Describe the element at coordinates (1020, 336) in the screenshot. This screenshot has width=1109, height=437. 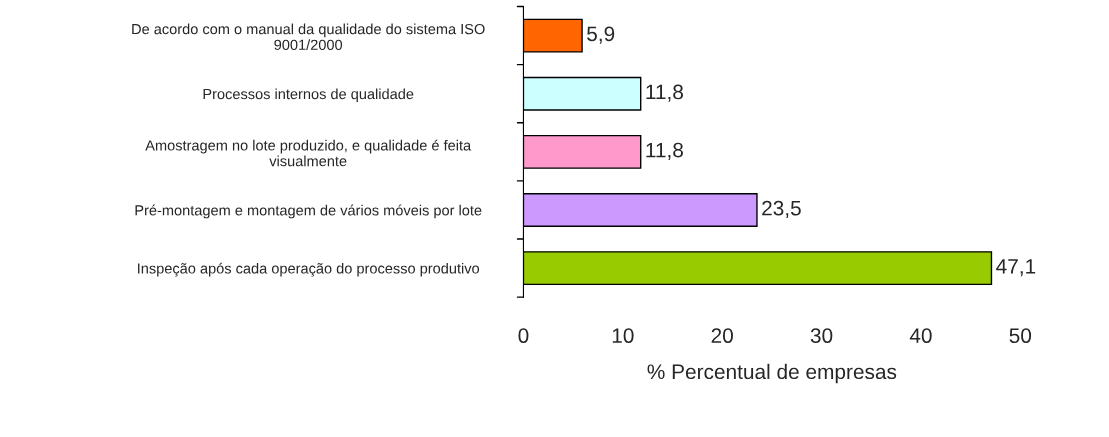
I see `x-tick-label: 50` at that location.